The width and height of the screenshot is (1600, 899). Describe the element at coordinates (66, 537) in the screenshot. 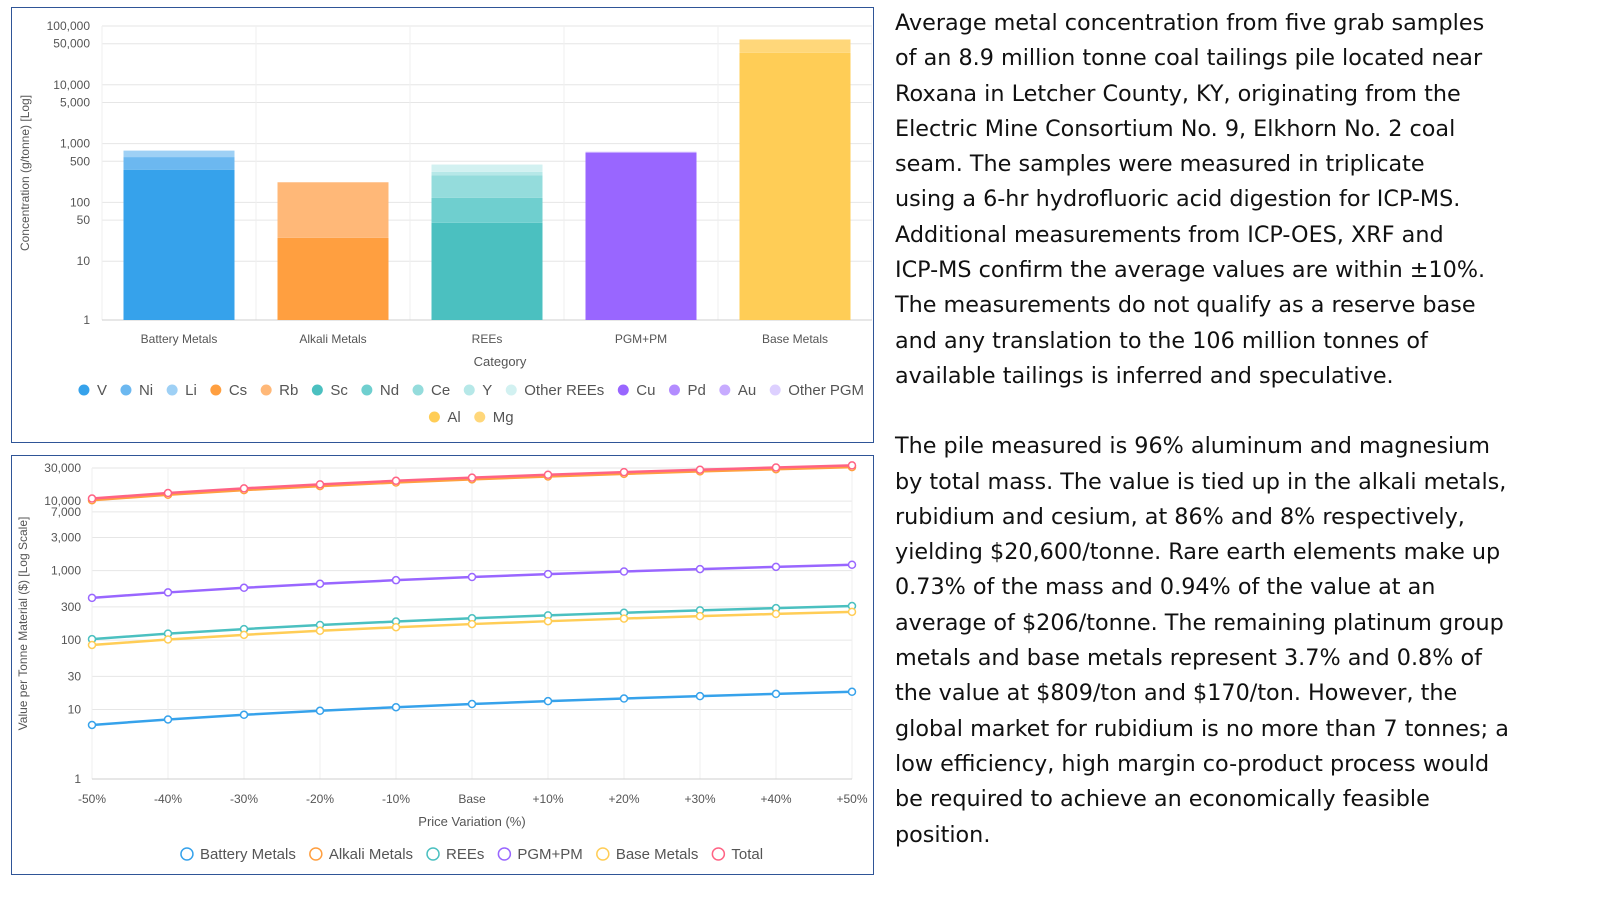

I see `y-tick-label: 3,000` at that location.